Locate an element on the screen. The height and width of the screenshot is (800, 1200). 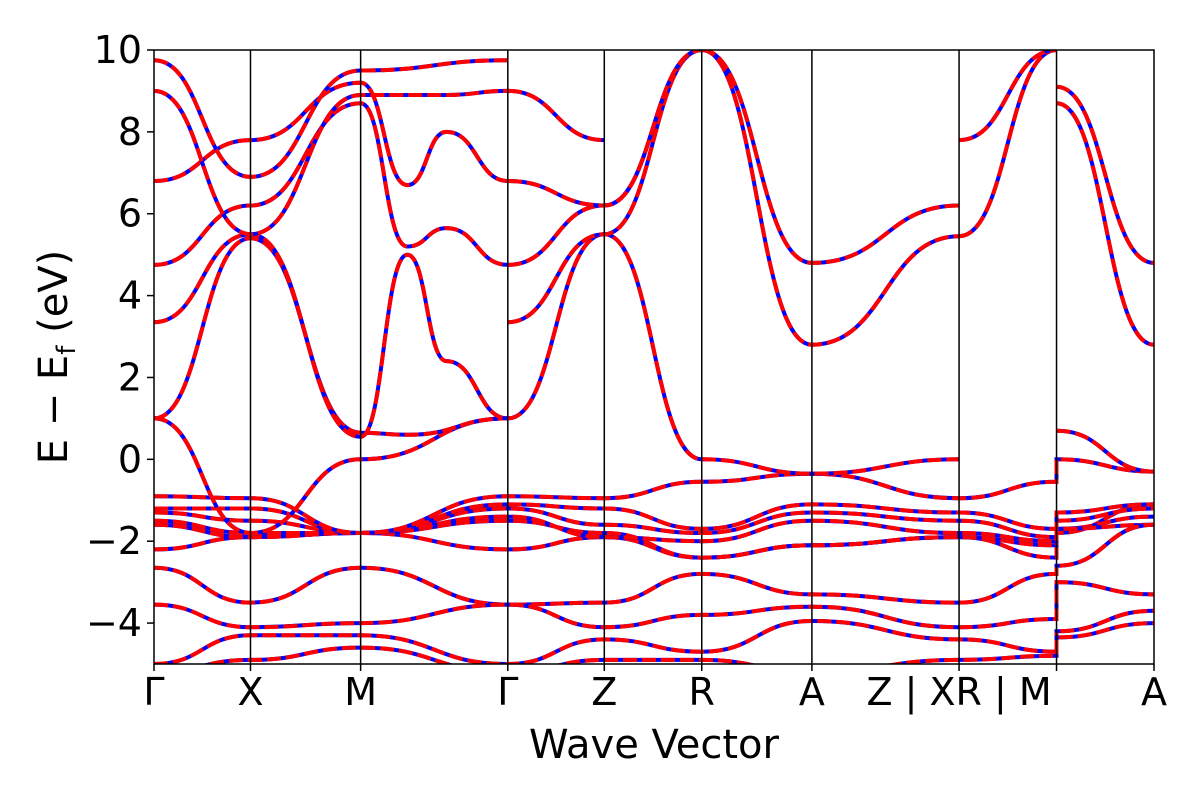
y-axis-title: E − Ef (eV) is located at coordinates (56, 357).